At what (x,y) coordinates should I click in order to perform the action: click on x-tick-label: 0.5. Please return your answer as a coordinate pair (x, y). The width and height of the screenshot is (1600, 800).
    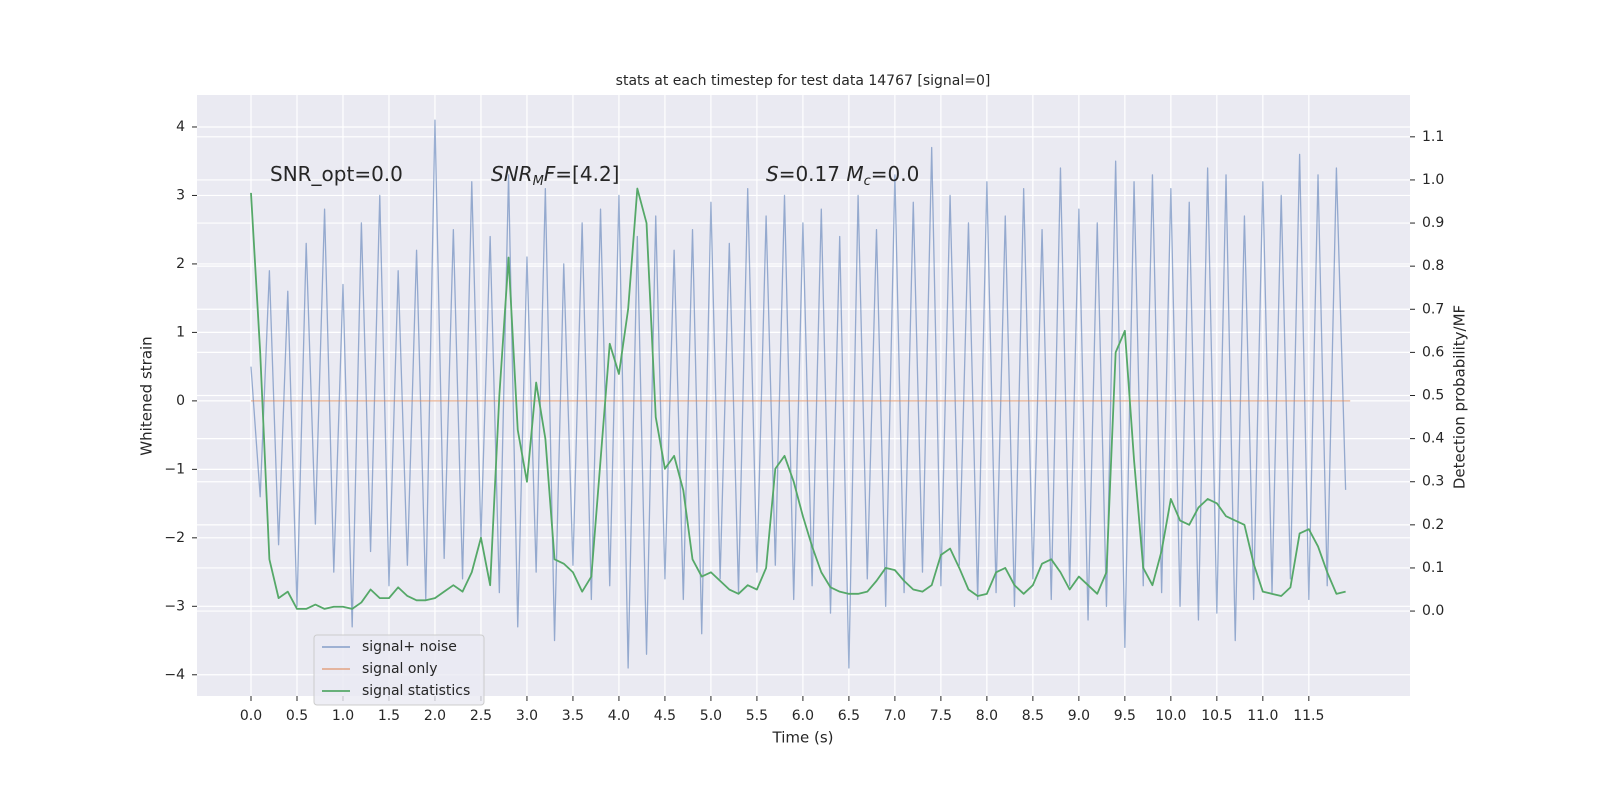
    Looking at the image, I should click on (297, 716).